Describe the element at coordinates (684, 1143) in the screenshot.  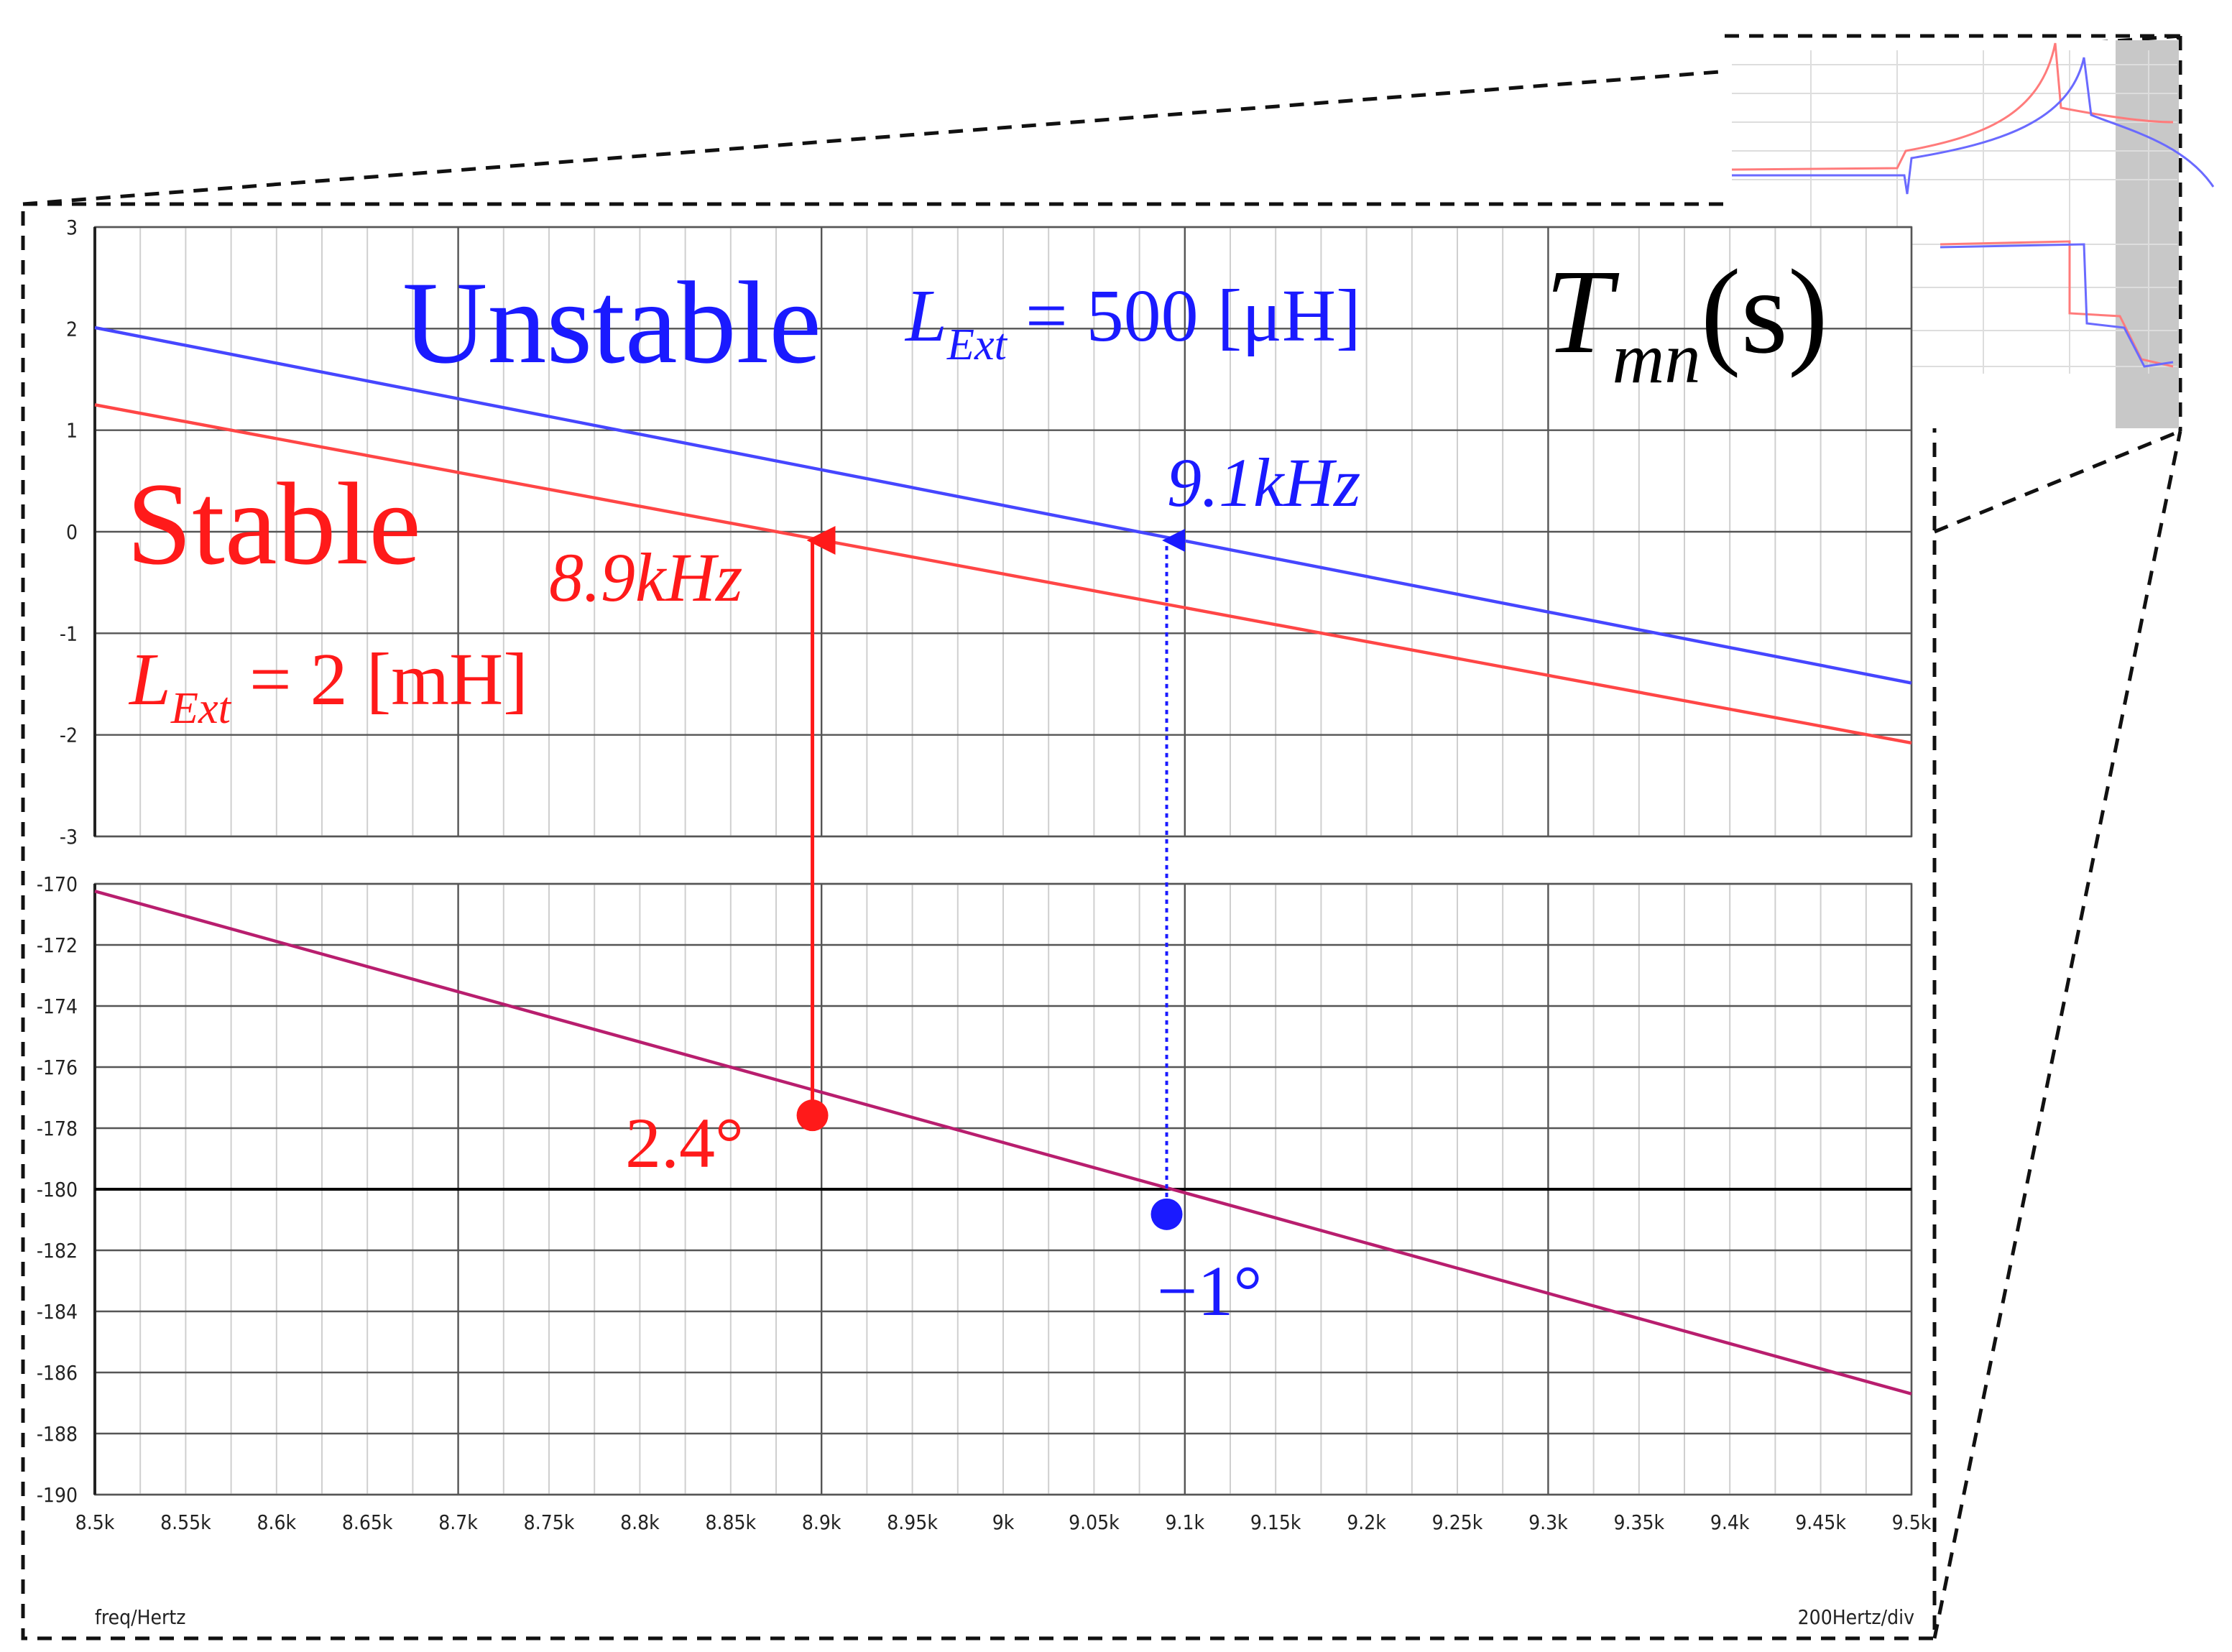
I see `annotation: 2.4°` at that location.